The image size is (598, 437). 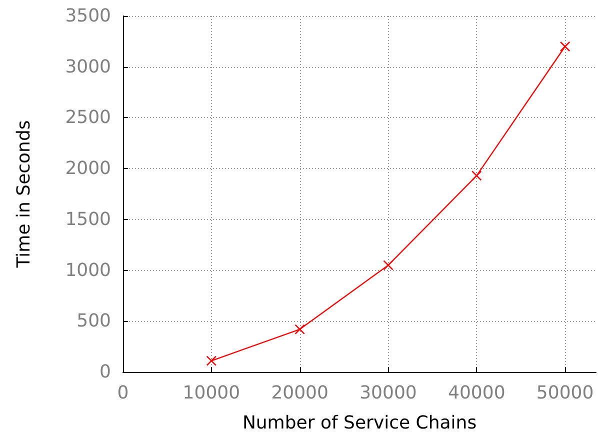 What do you see at coordinates (88, 169) in the screenshot?
I see `y-tick-label: 2000` at bounding box center [88, 169].